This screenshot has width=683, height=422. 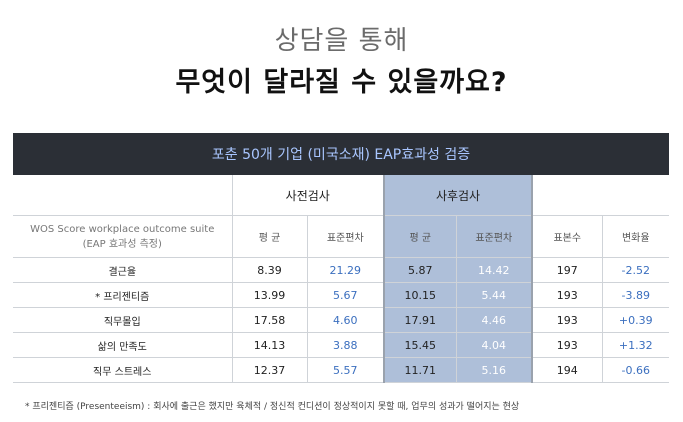 I want to click on change-rate-cell: +1.32, so click(x=636, y=345).